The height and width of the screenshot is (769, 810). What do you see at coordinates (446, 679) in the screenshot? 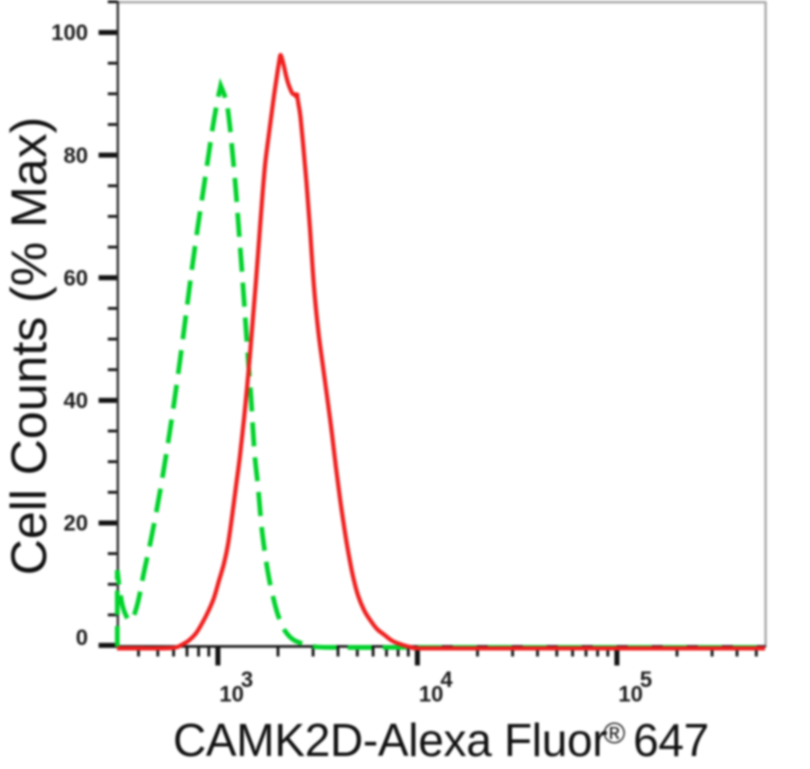
I see `svg-text: 4` at bounding box center [446, 679].